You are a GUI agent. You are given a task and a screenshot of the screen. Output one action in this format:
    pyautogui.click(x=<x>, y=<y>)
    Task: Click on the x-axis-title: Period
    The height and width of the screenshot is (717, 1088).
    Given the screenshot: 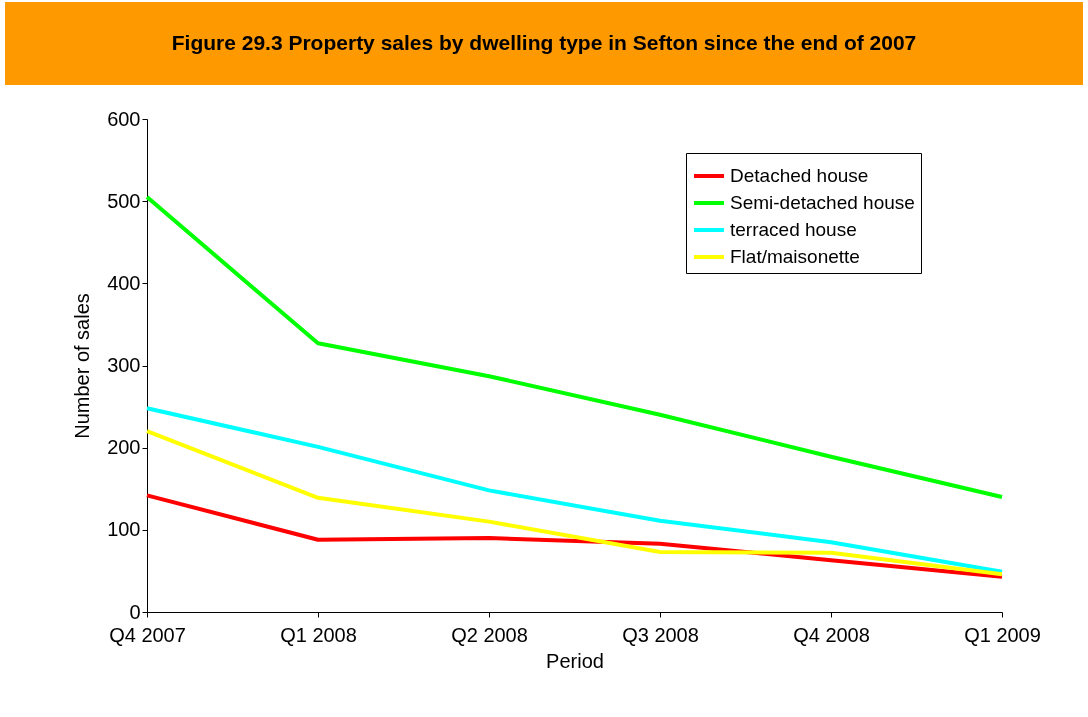 What is the action you would take?
    pyautogui.click(x=575, y=660)
    